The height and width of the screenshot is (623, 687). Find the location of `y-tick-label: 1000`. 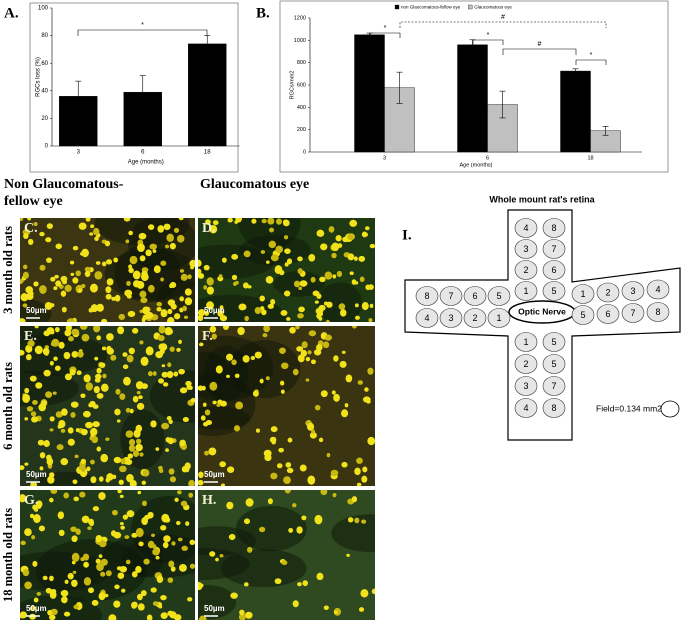

y-tick-label: 1000 is located at coordinates (300, 41).